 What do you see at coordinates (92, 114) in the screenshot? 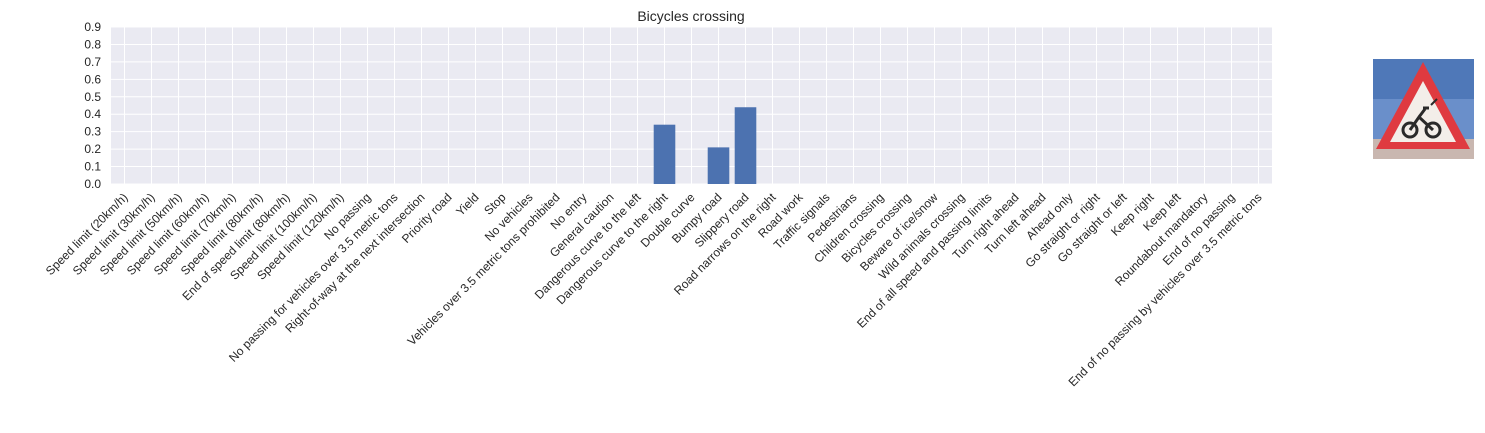
I see `y-tick-label: 0.4` at bounding box center [92, 114].